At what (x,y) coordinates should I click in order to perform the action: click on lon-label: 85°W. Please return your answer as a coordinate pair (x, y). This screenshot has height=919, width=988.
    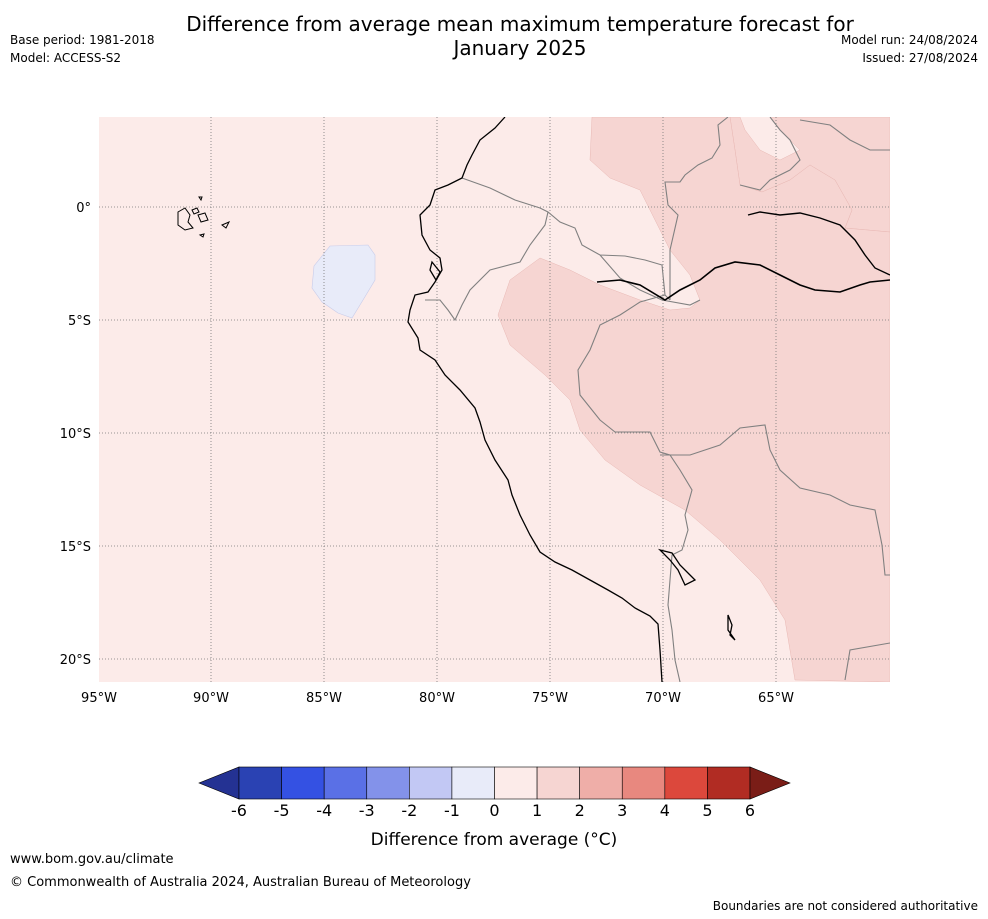
    Looking at the image, I should click on (324, 698).